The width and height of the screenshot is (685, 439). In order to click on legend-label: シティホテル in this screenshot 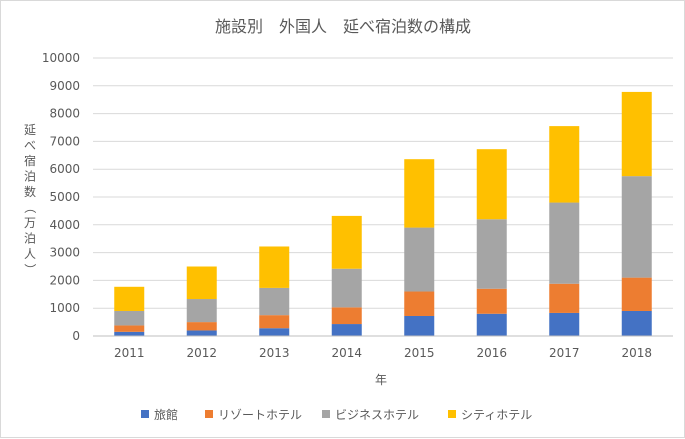, I will do `click(496, 415)`.